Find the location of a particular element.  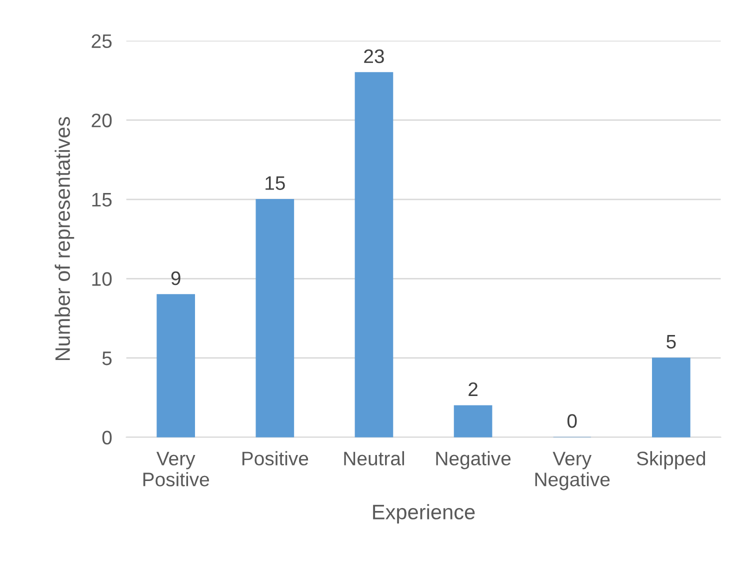

x-tick-label: Very Positive is located at coordinates (176, 469).